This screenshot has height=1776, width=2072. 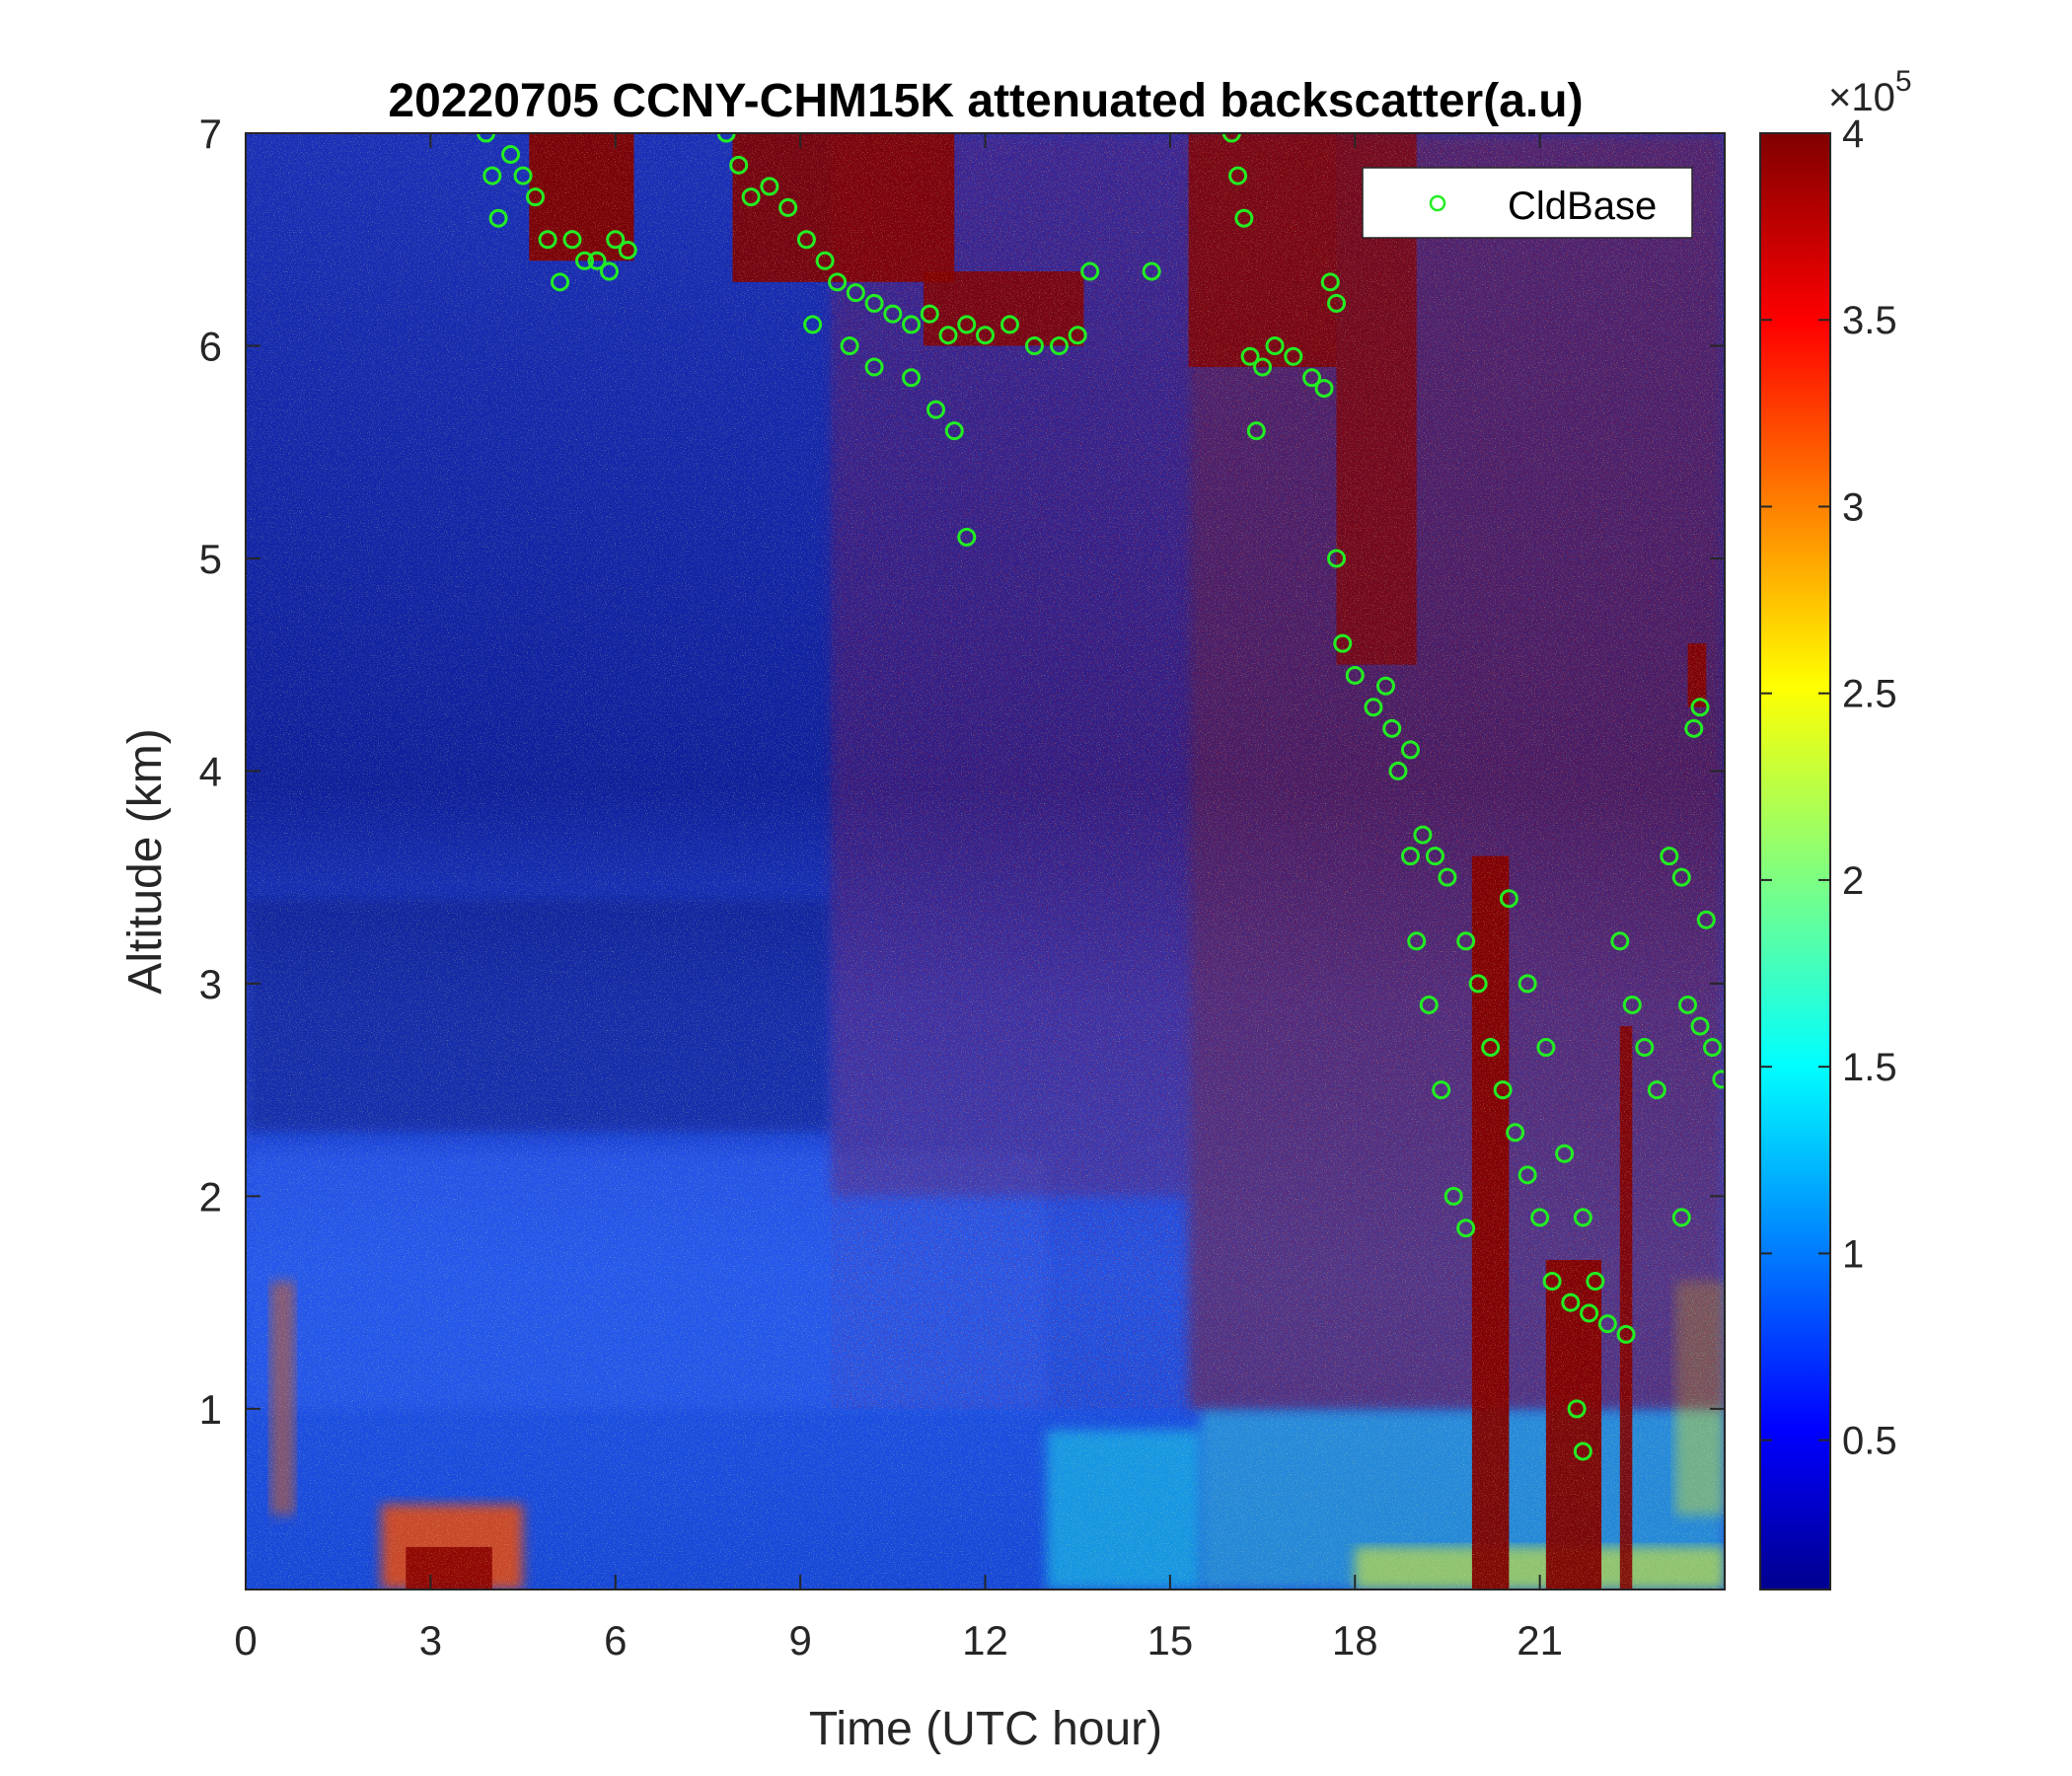 I want to click on colorbar-ticks: 0.5 1 1.5 2 2.5 3 3.5 4, so click(x=1829, y=788).